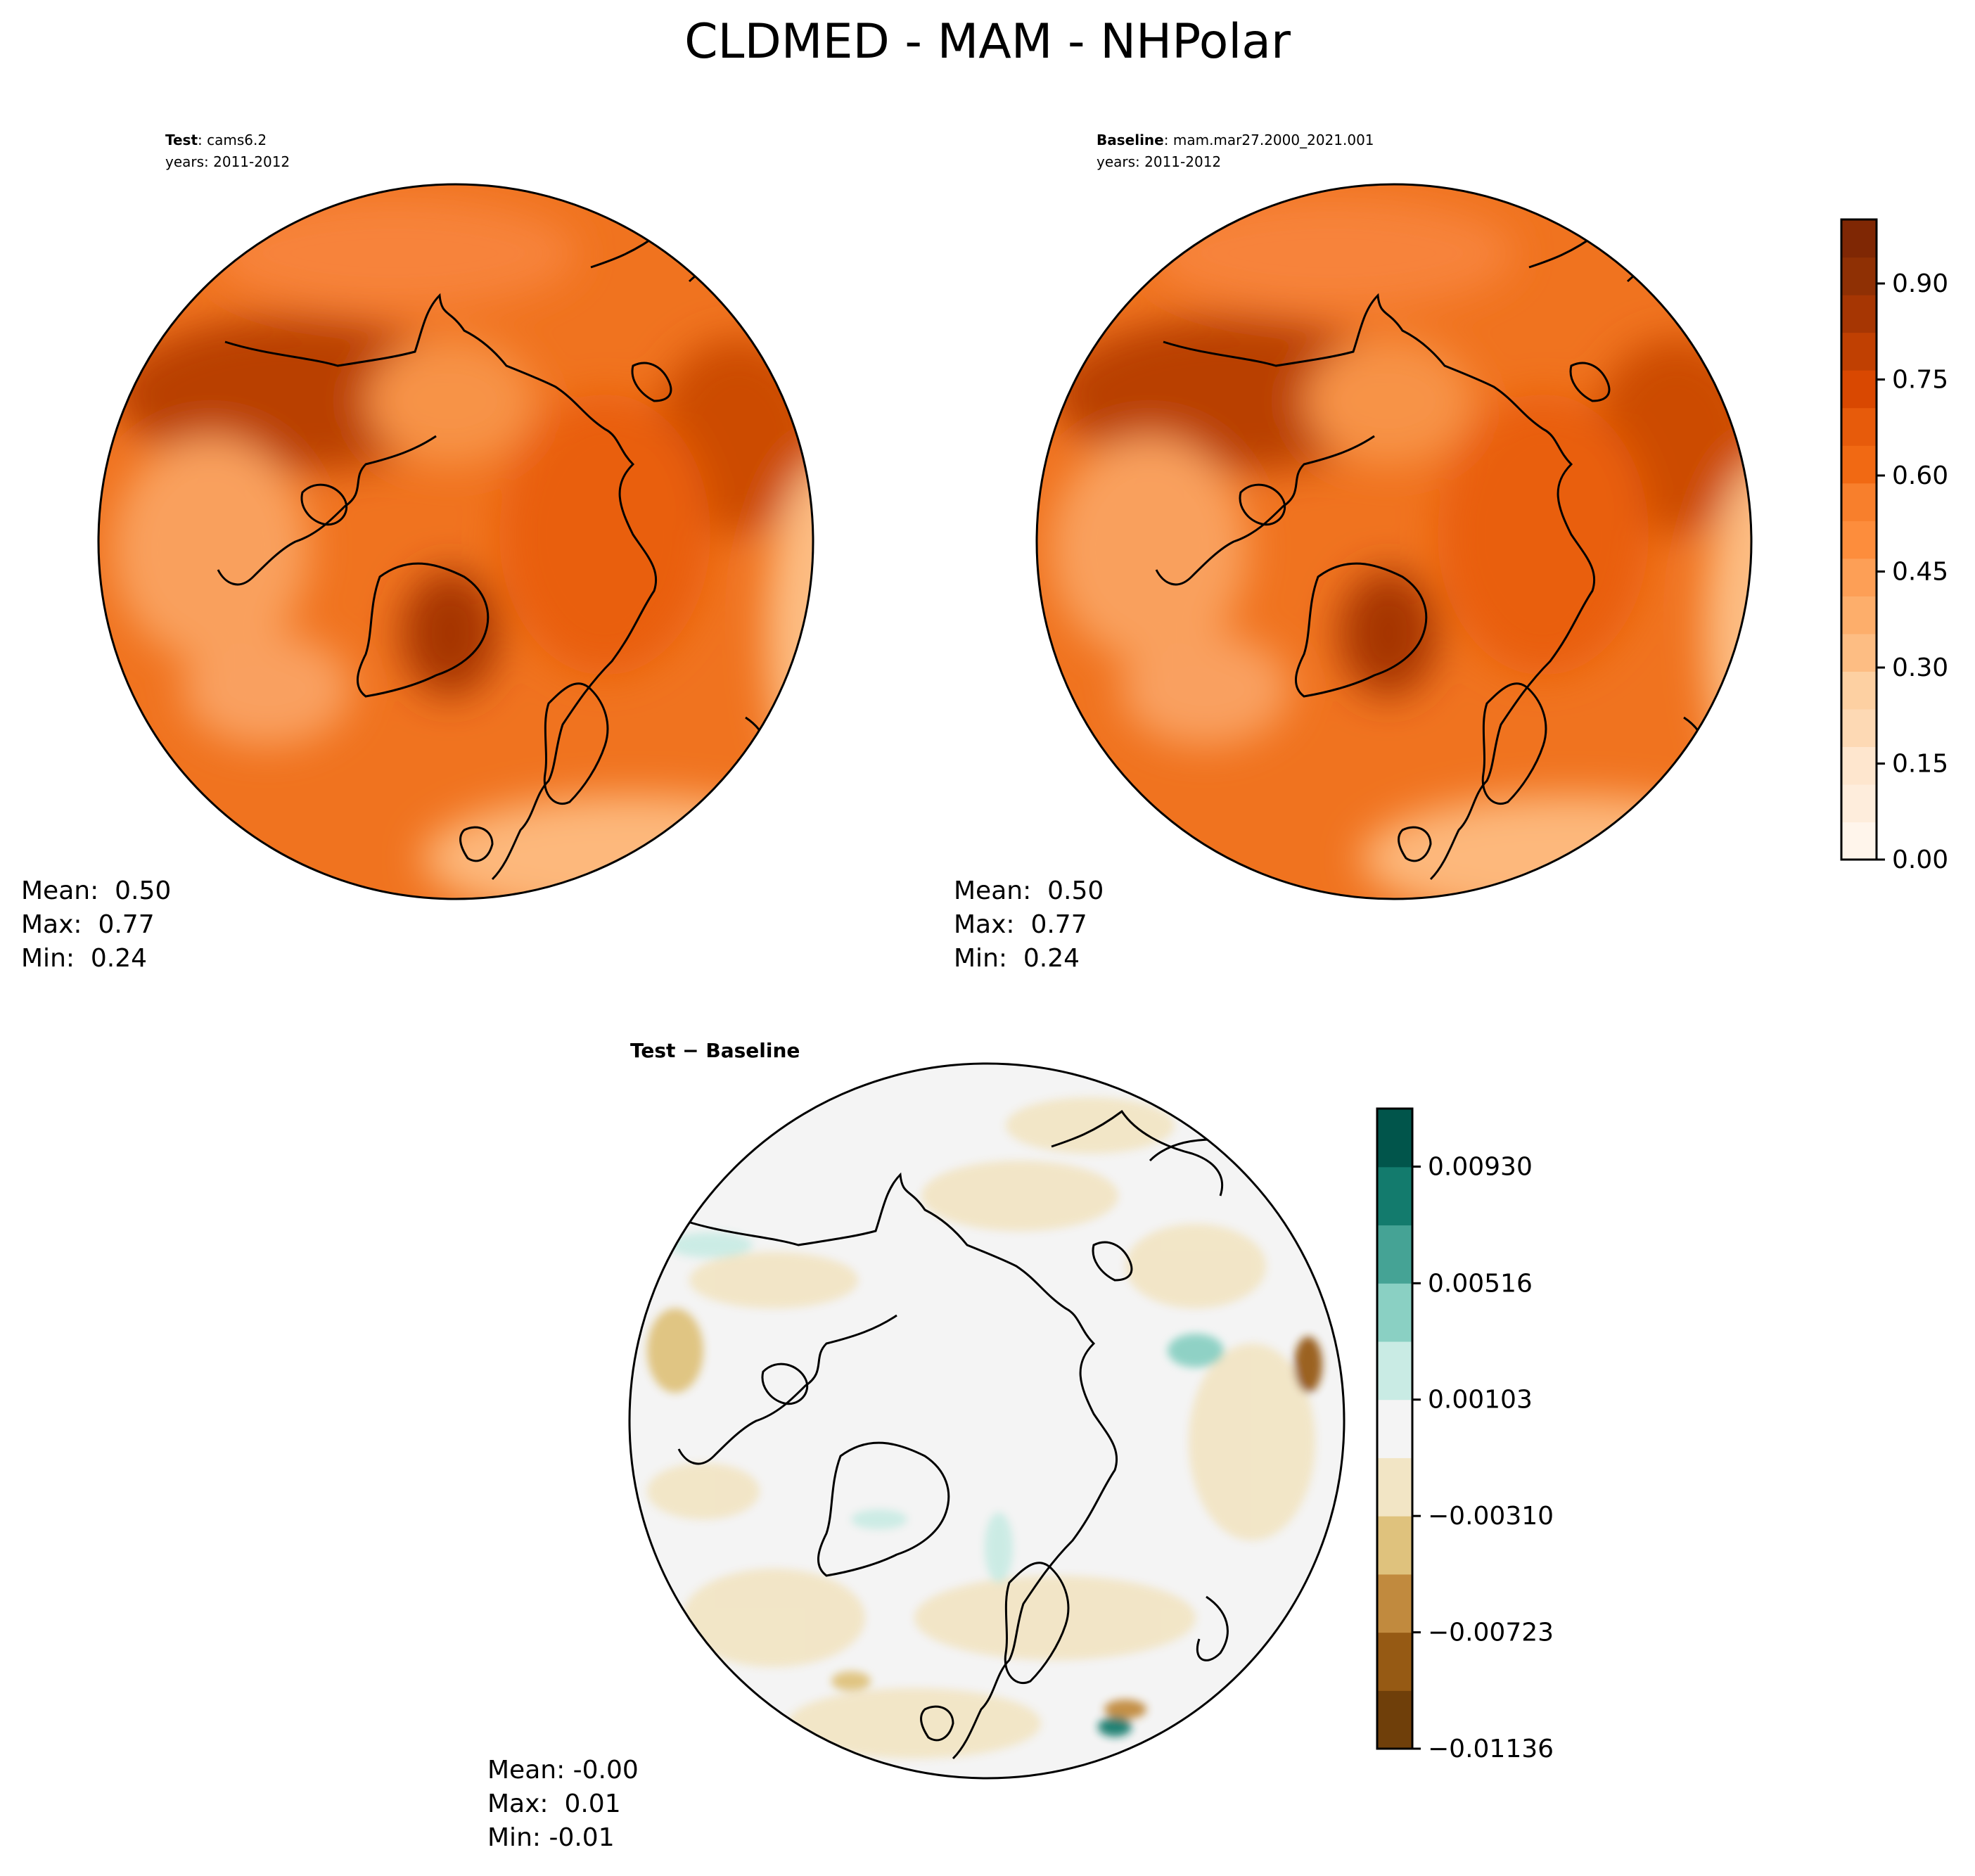  What do you see at coordinates (1130, 140) in the screenshot?
I see `baseline-header-label: Baseline` at bounding box center [1130, 140].